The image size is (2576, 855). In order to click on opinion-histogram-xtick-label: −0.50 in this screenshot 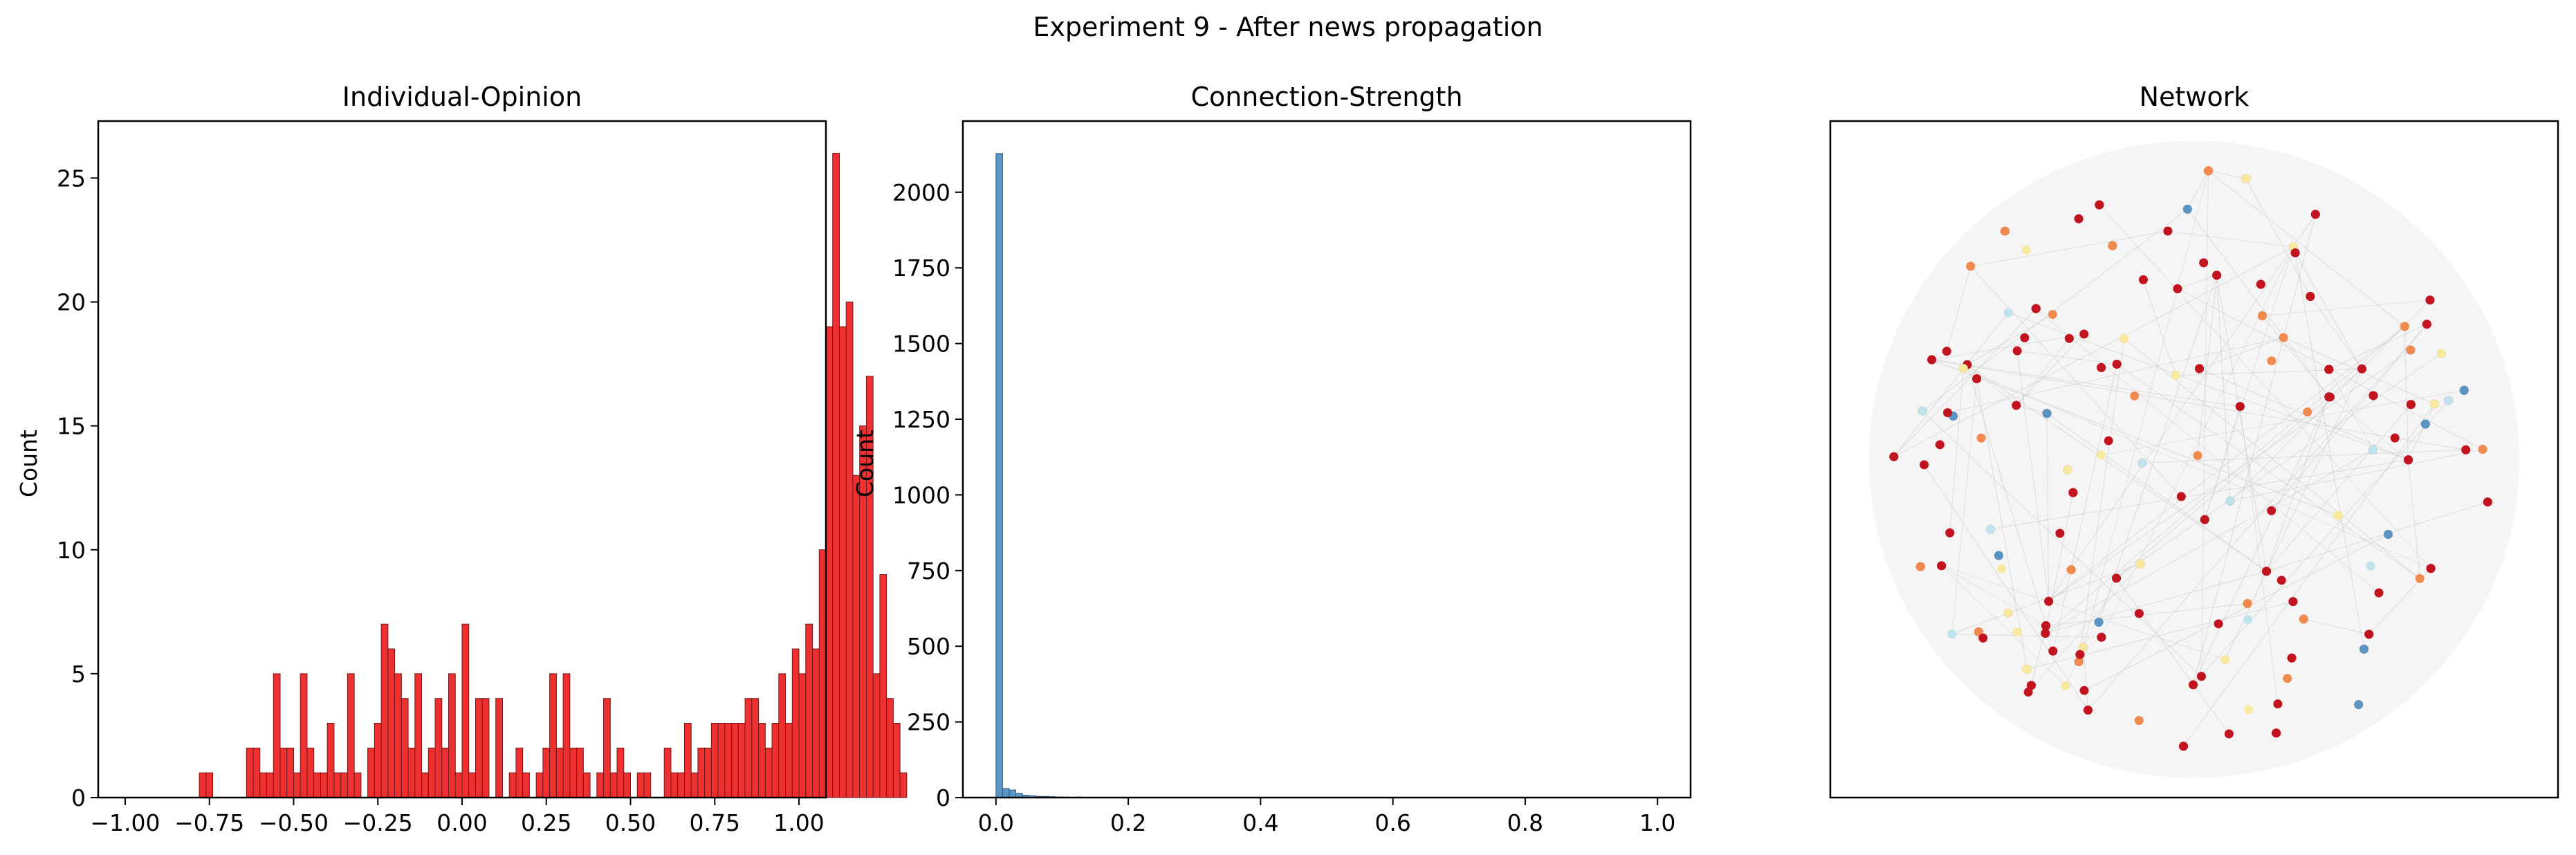, I will do `click(294, 822)`.